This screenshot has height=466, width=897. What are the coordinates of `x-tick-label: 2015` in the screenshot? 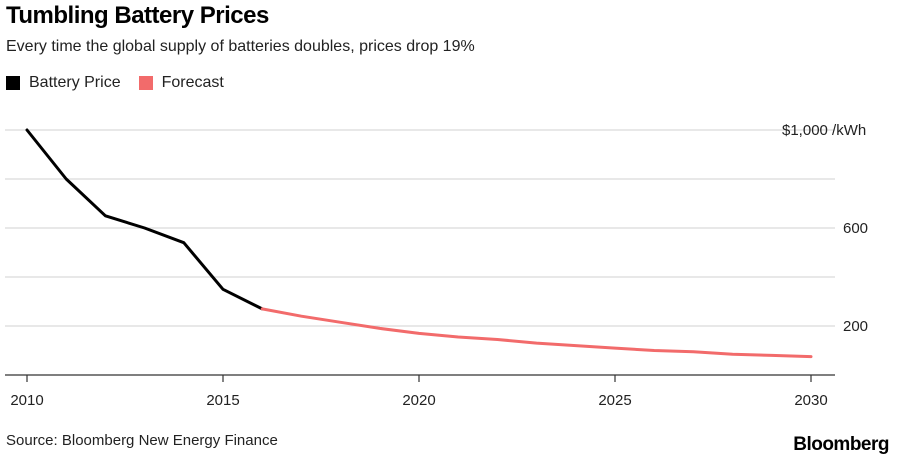 It's located at (222, 400).